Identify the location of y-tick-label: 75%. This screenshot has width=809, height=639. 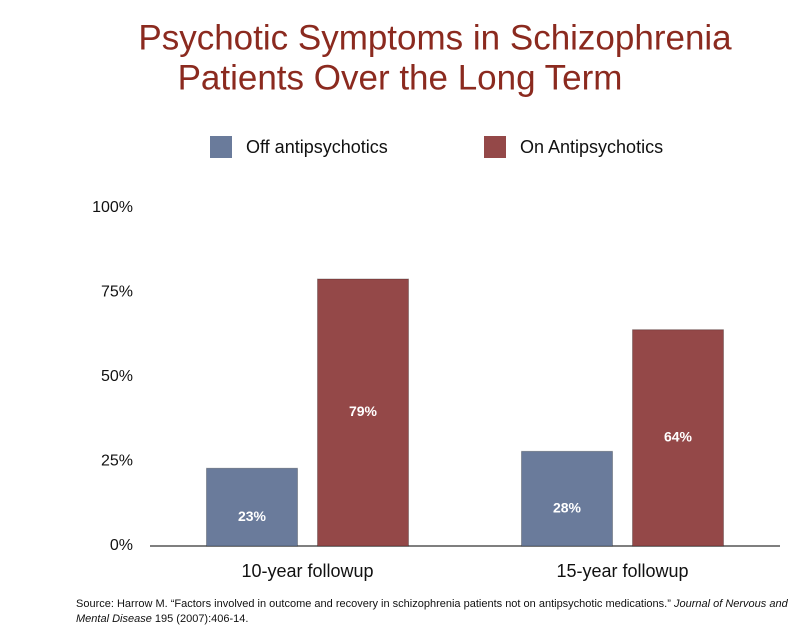
(117, 292).